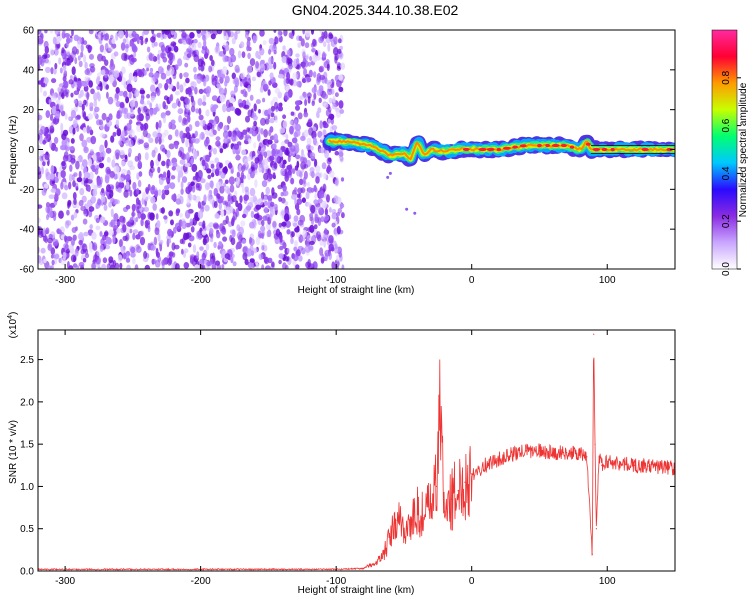 This screenshot has width=750, height=600. What do you see at coordinates (726, 173) in the screenshot?
I see `colorbar-tick-label: 0.4` at bounding box center [726, 173].